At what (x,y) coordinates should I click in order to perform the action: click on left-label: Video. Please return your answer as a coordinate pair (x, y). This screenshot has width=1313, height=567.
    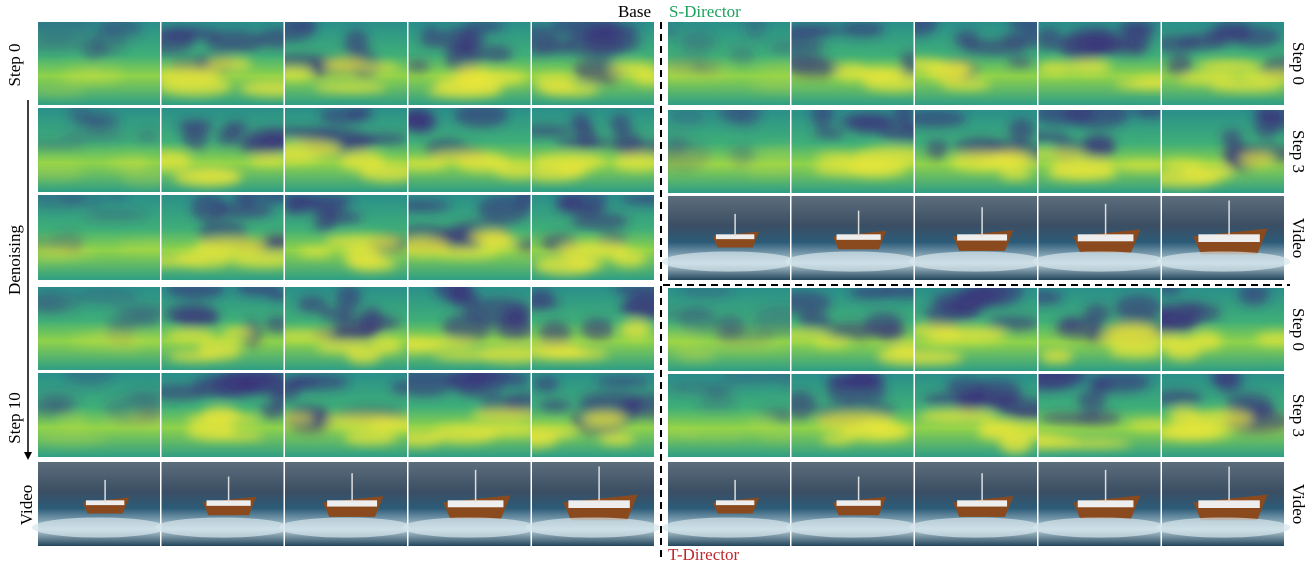
    Looking at the image, I should click on (26, 505).